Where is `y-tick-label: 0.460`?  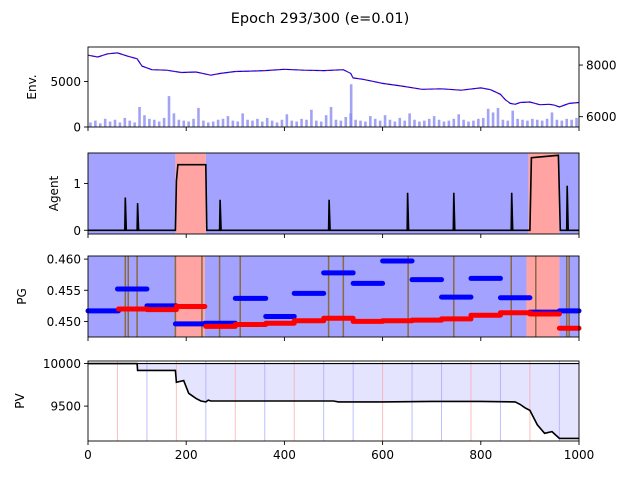 y-tick-label: 0.460 is located at coordinates (64, 260).